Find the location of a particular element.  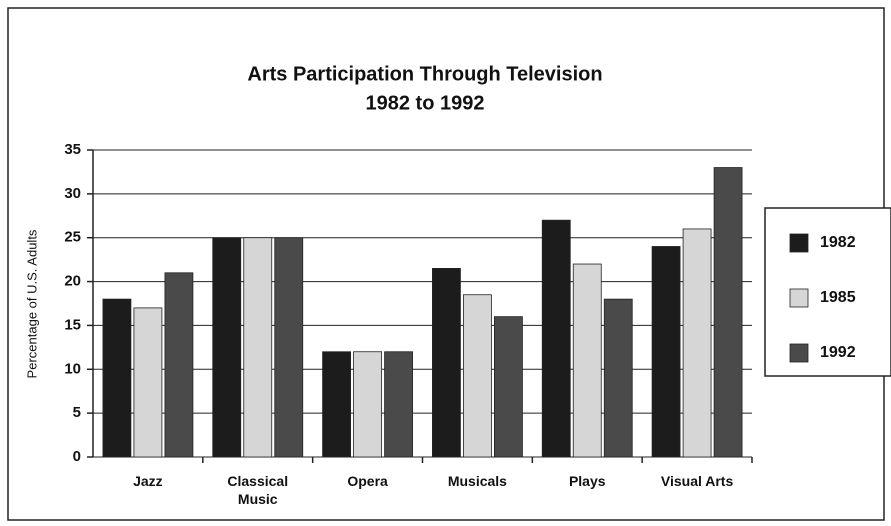

y-tick-label: 15 is located at coordinates (72, 324).